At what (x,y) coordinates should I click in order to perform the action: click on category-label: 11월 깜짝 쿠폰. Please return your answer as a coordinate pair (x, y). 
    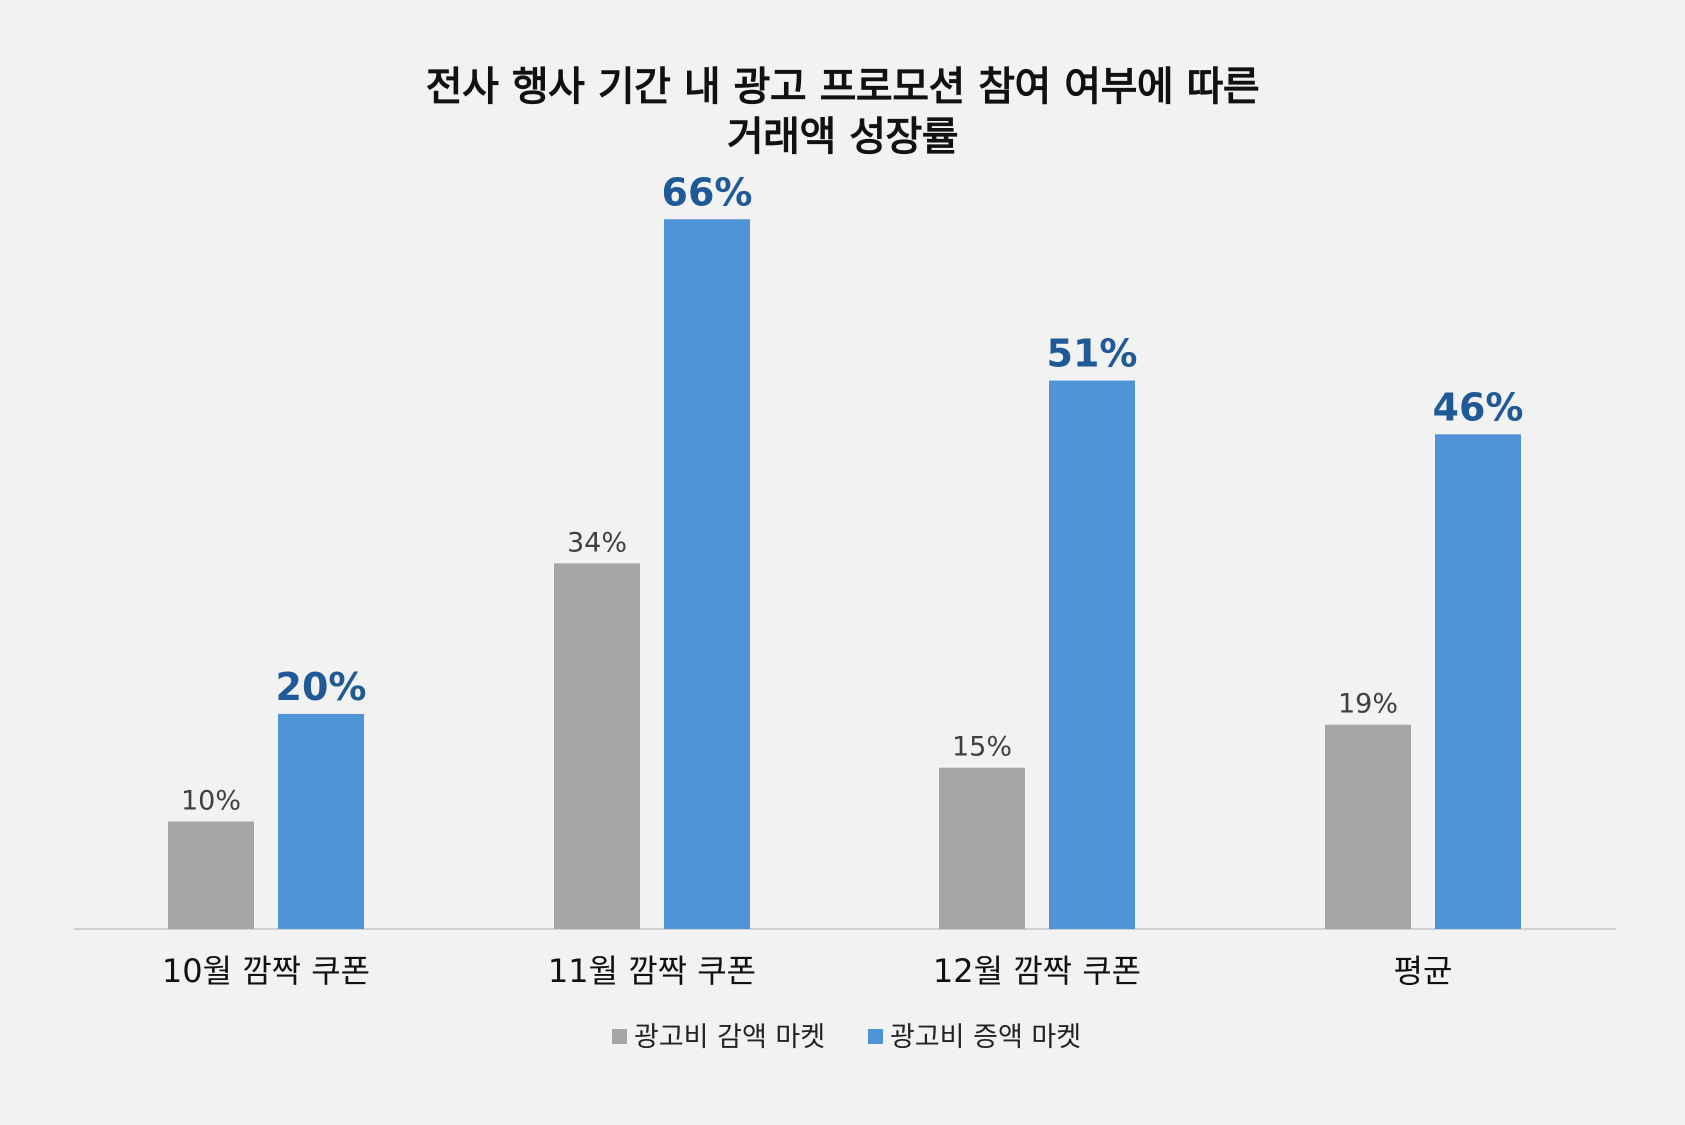
    Looking at the image, I should click on (652, 971).